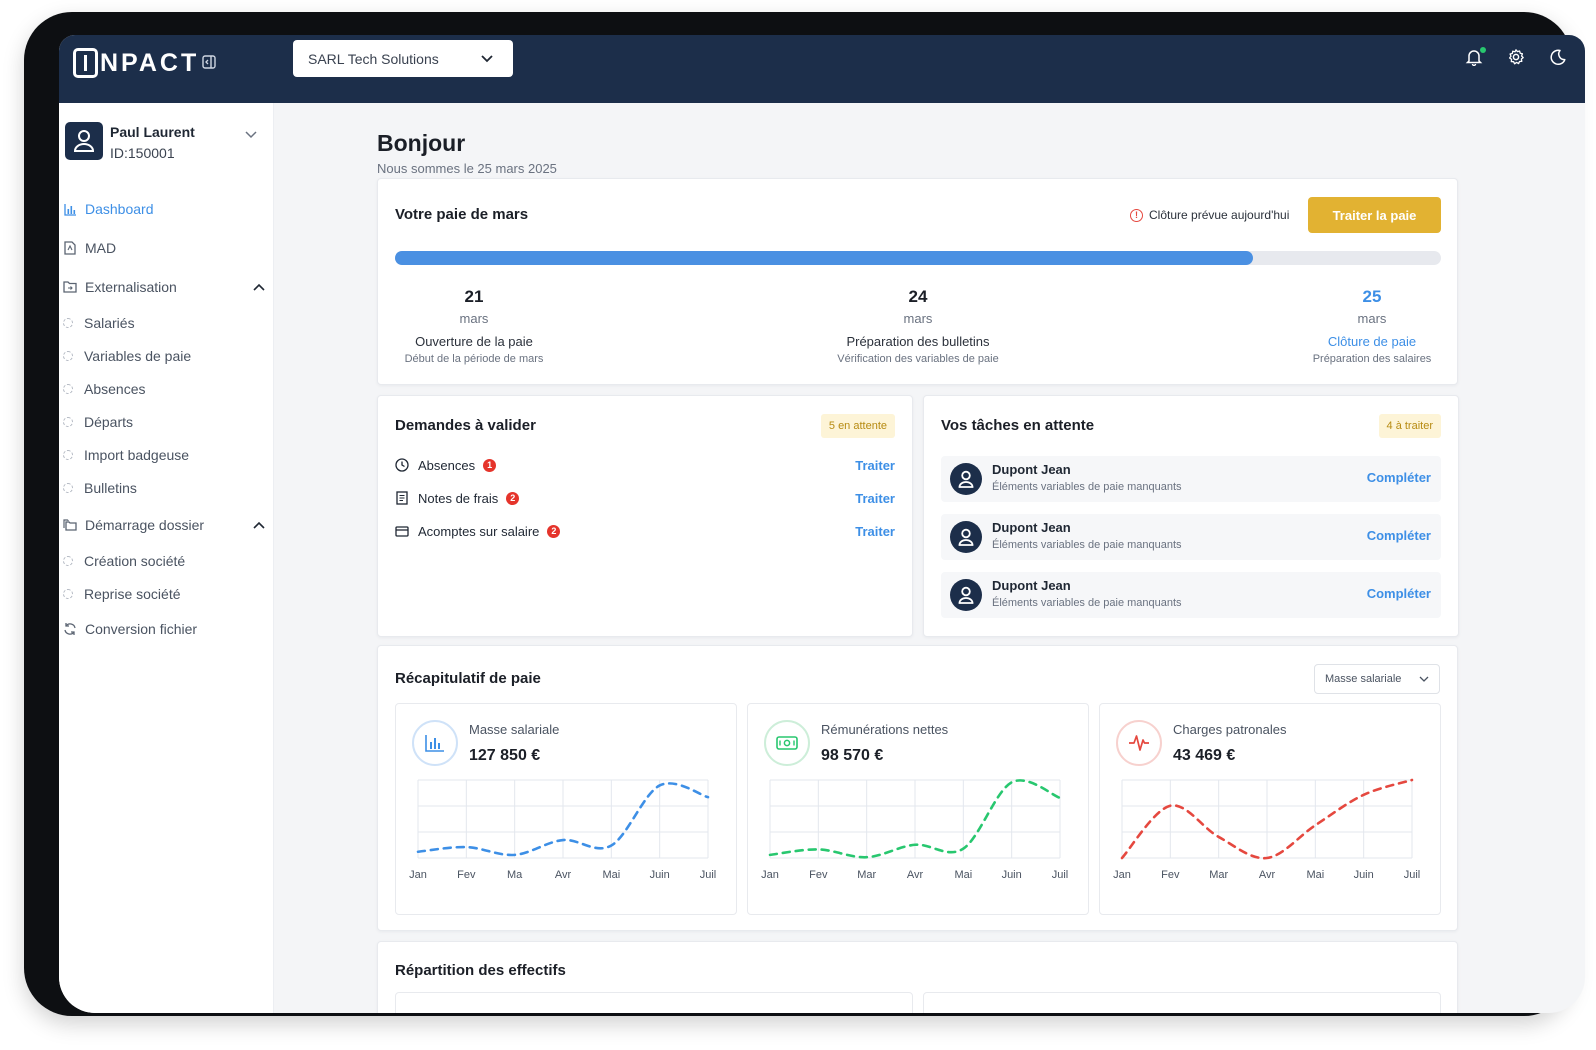  I want to click on moon-icon, so click(1559, 58).